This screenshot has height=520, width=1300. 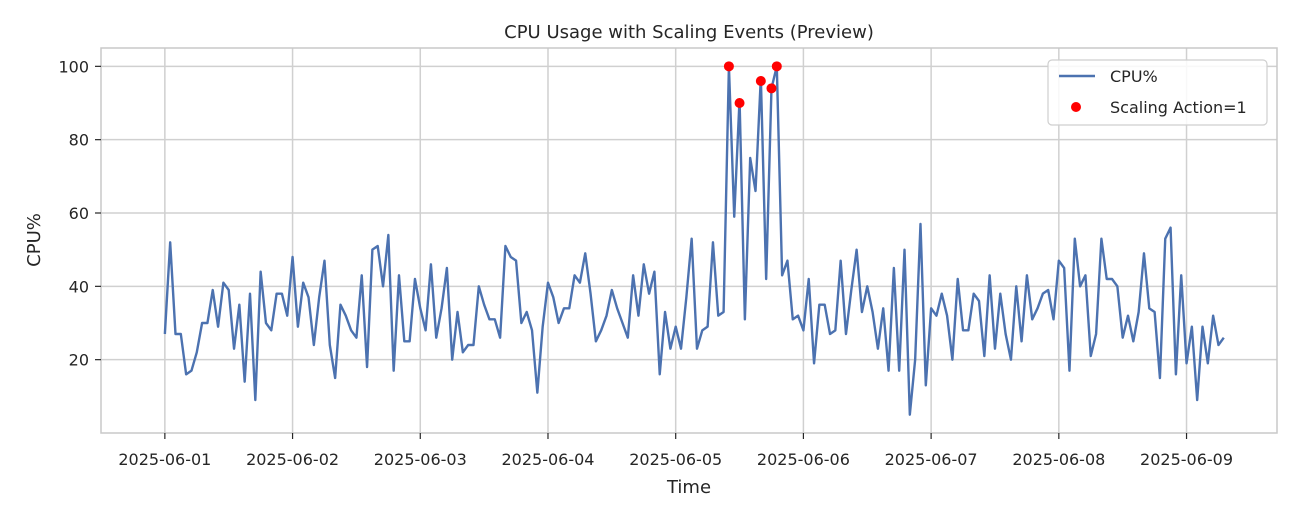 What do you see at coordinates (79, 286) in the screenshot?
I see `y-tick-label: 40` at bounding box center [79, 286].